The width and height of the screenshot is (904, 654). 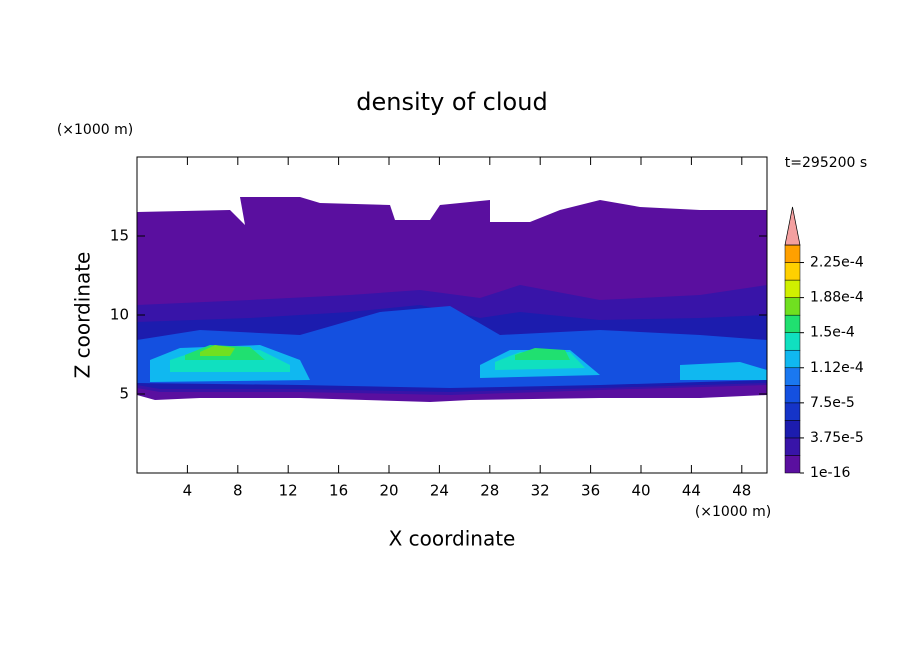 I want to click on y-tick-label: 15, so click(x=119, y=236).